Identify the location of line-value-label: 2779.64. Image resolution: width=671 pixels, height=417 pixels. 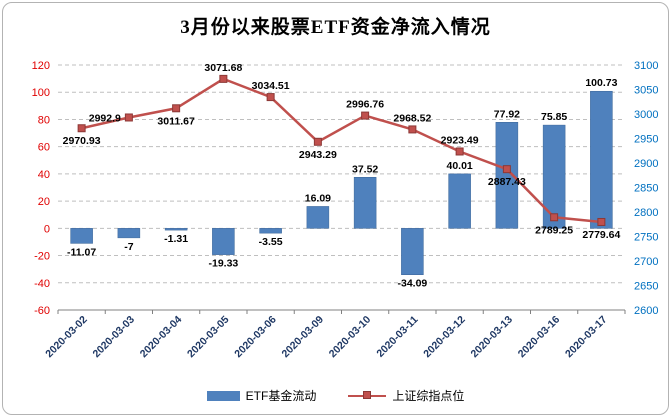
(601, 235).